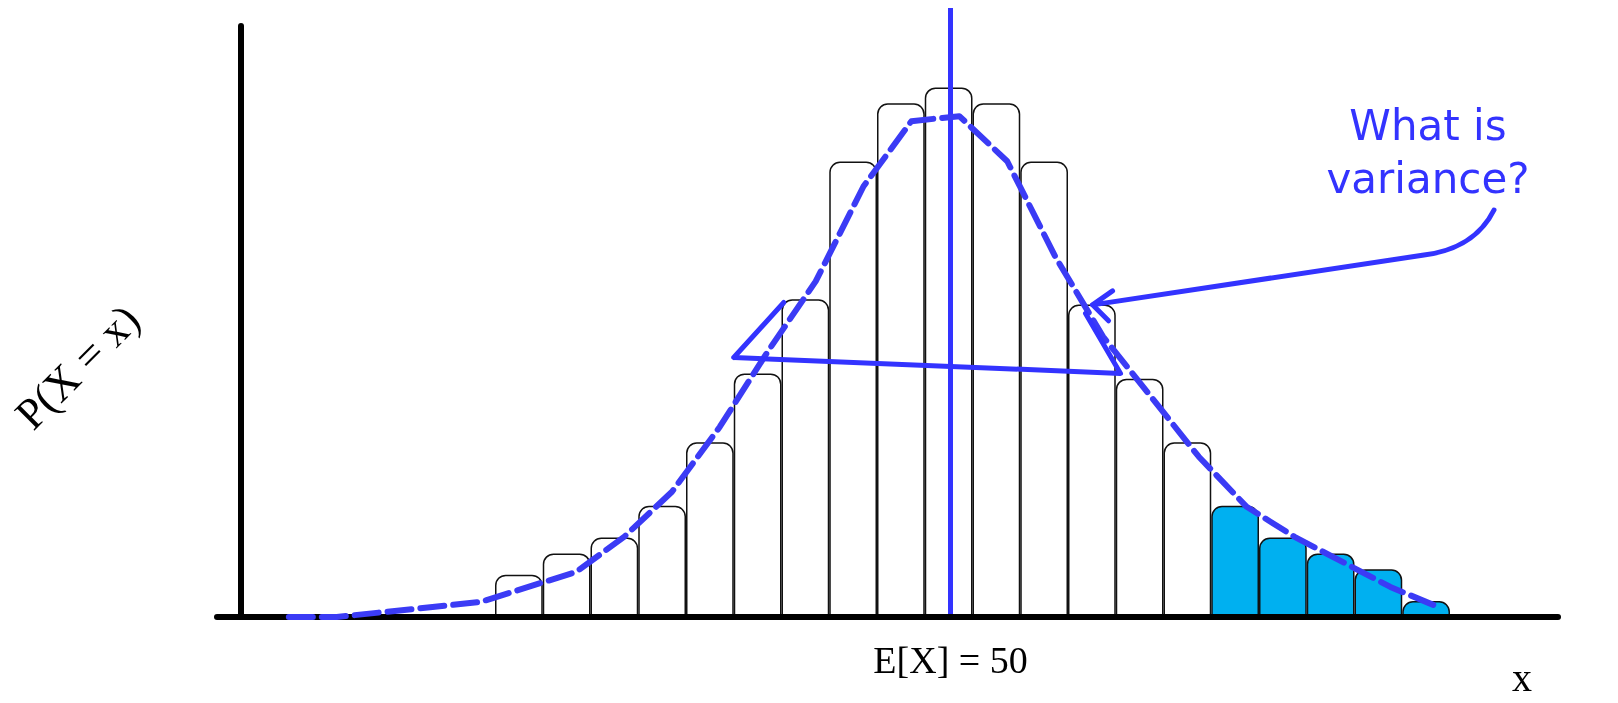 This screenshot has width=1618, height=703. I want to click on text: E[X] = 50, so click(950, 660).